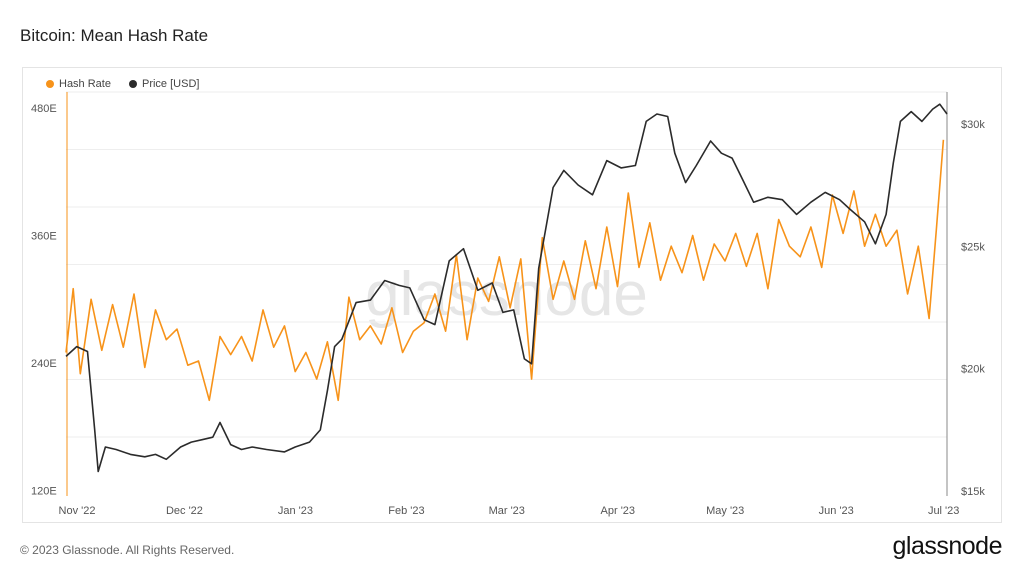  What do you see at coordinates (973, 370) in the screenshot?
I see `y-right-tick-label: $20k` at bounding box center [973, 370].